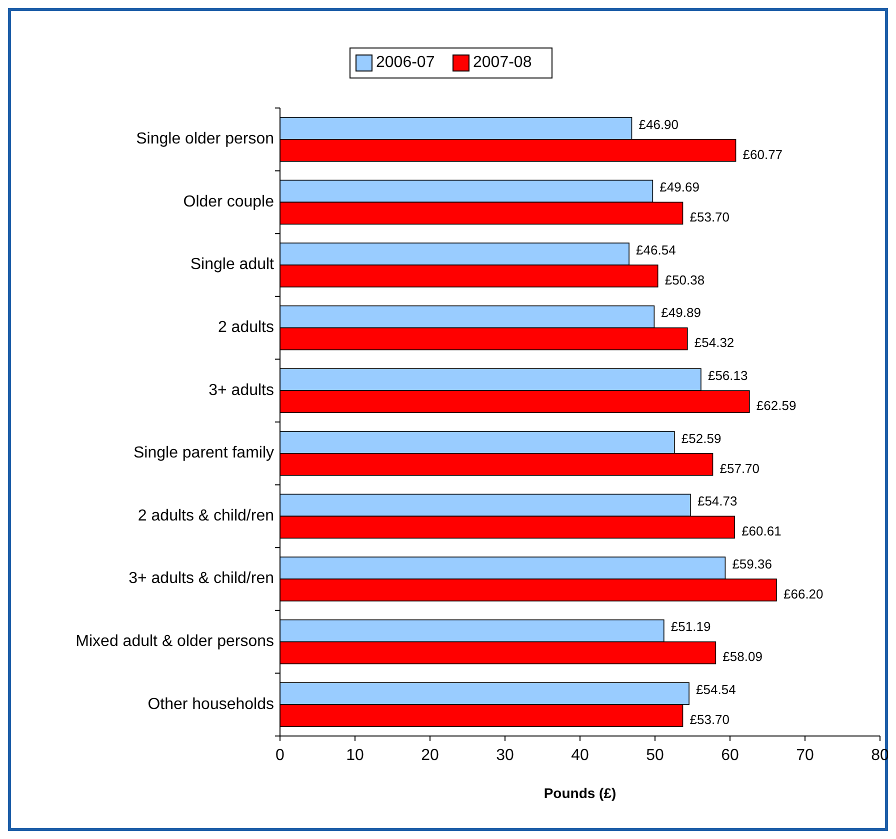 This screenshot has width=896, height=839. Describe the element at coordinates (804, 594) in the screenshot. I see `data-label: £66.20` at that location.